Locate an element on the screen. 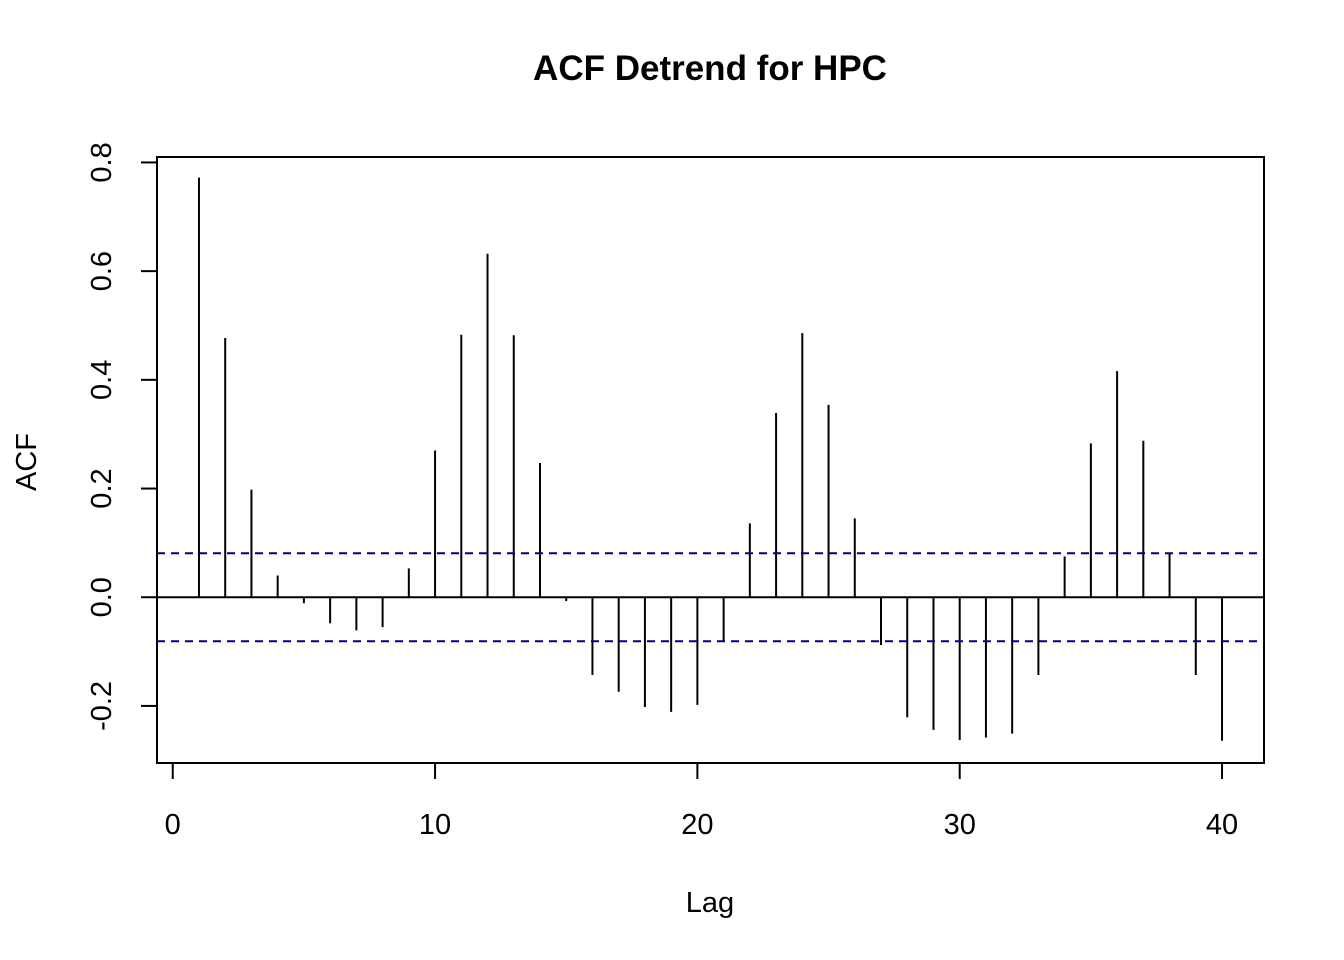 This screenshot has height=960, width=1344. x-axis-label: Lag is located at coordinates (710, 903).